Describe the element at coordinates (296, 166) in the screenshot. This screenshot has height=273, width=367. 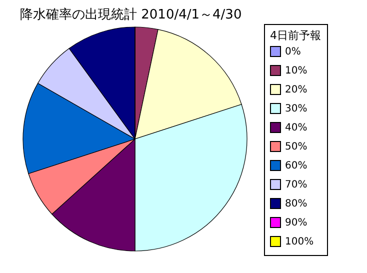
I see `legend-label: 60%` at that location.